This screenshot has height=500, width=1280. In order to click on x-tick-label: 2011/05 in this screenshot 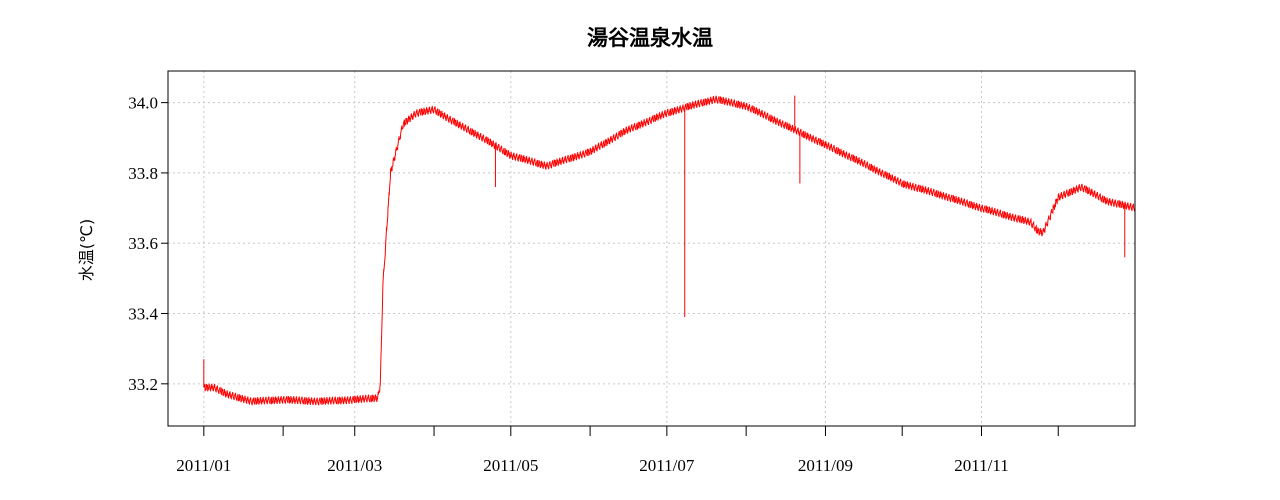, I will do `click(510, 465)`.